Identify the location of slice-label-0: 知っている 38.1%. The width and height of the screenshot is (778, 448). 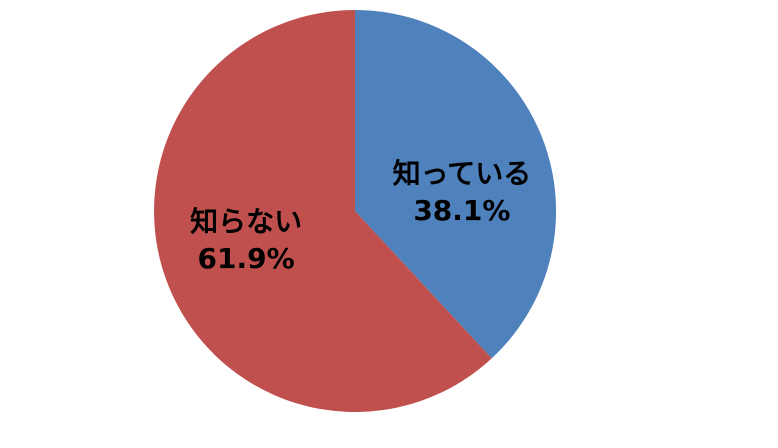
(462, 192).